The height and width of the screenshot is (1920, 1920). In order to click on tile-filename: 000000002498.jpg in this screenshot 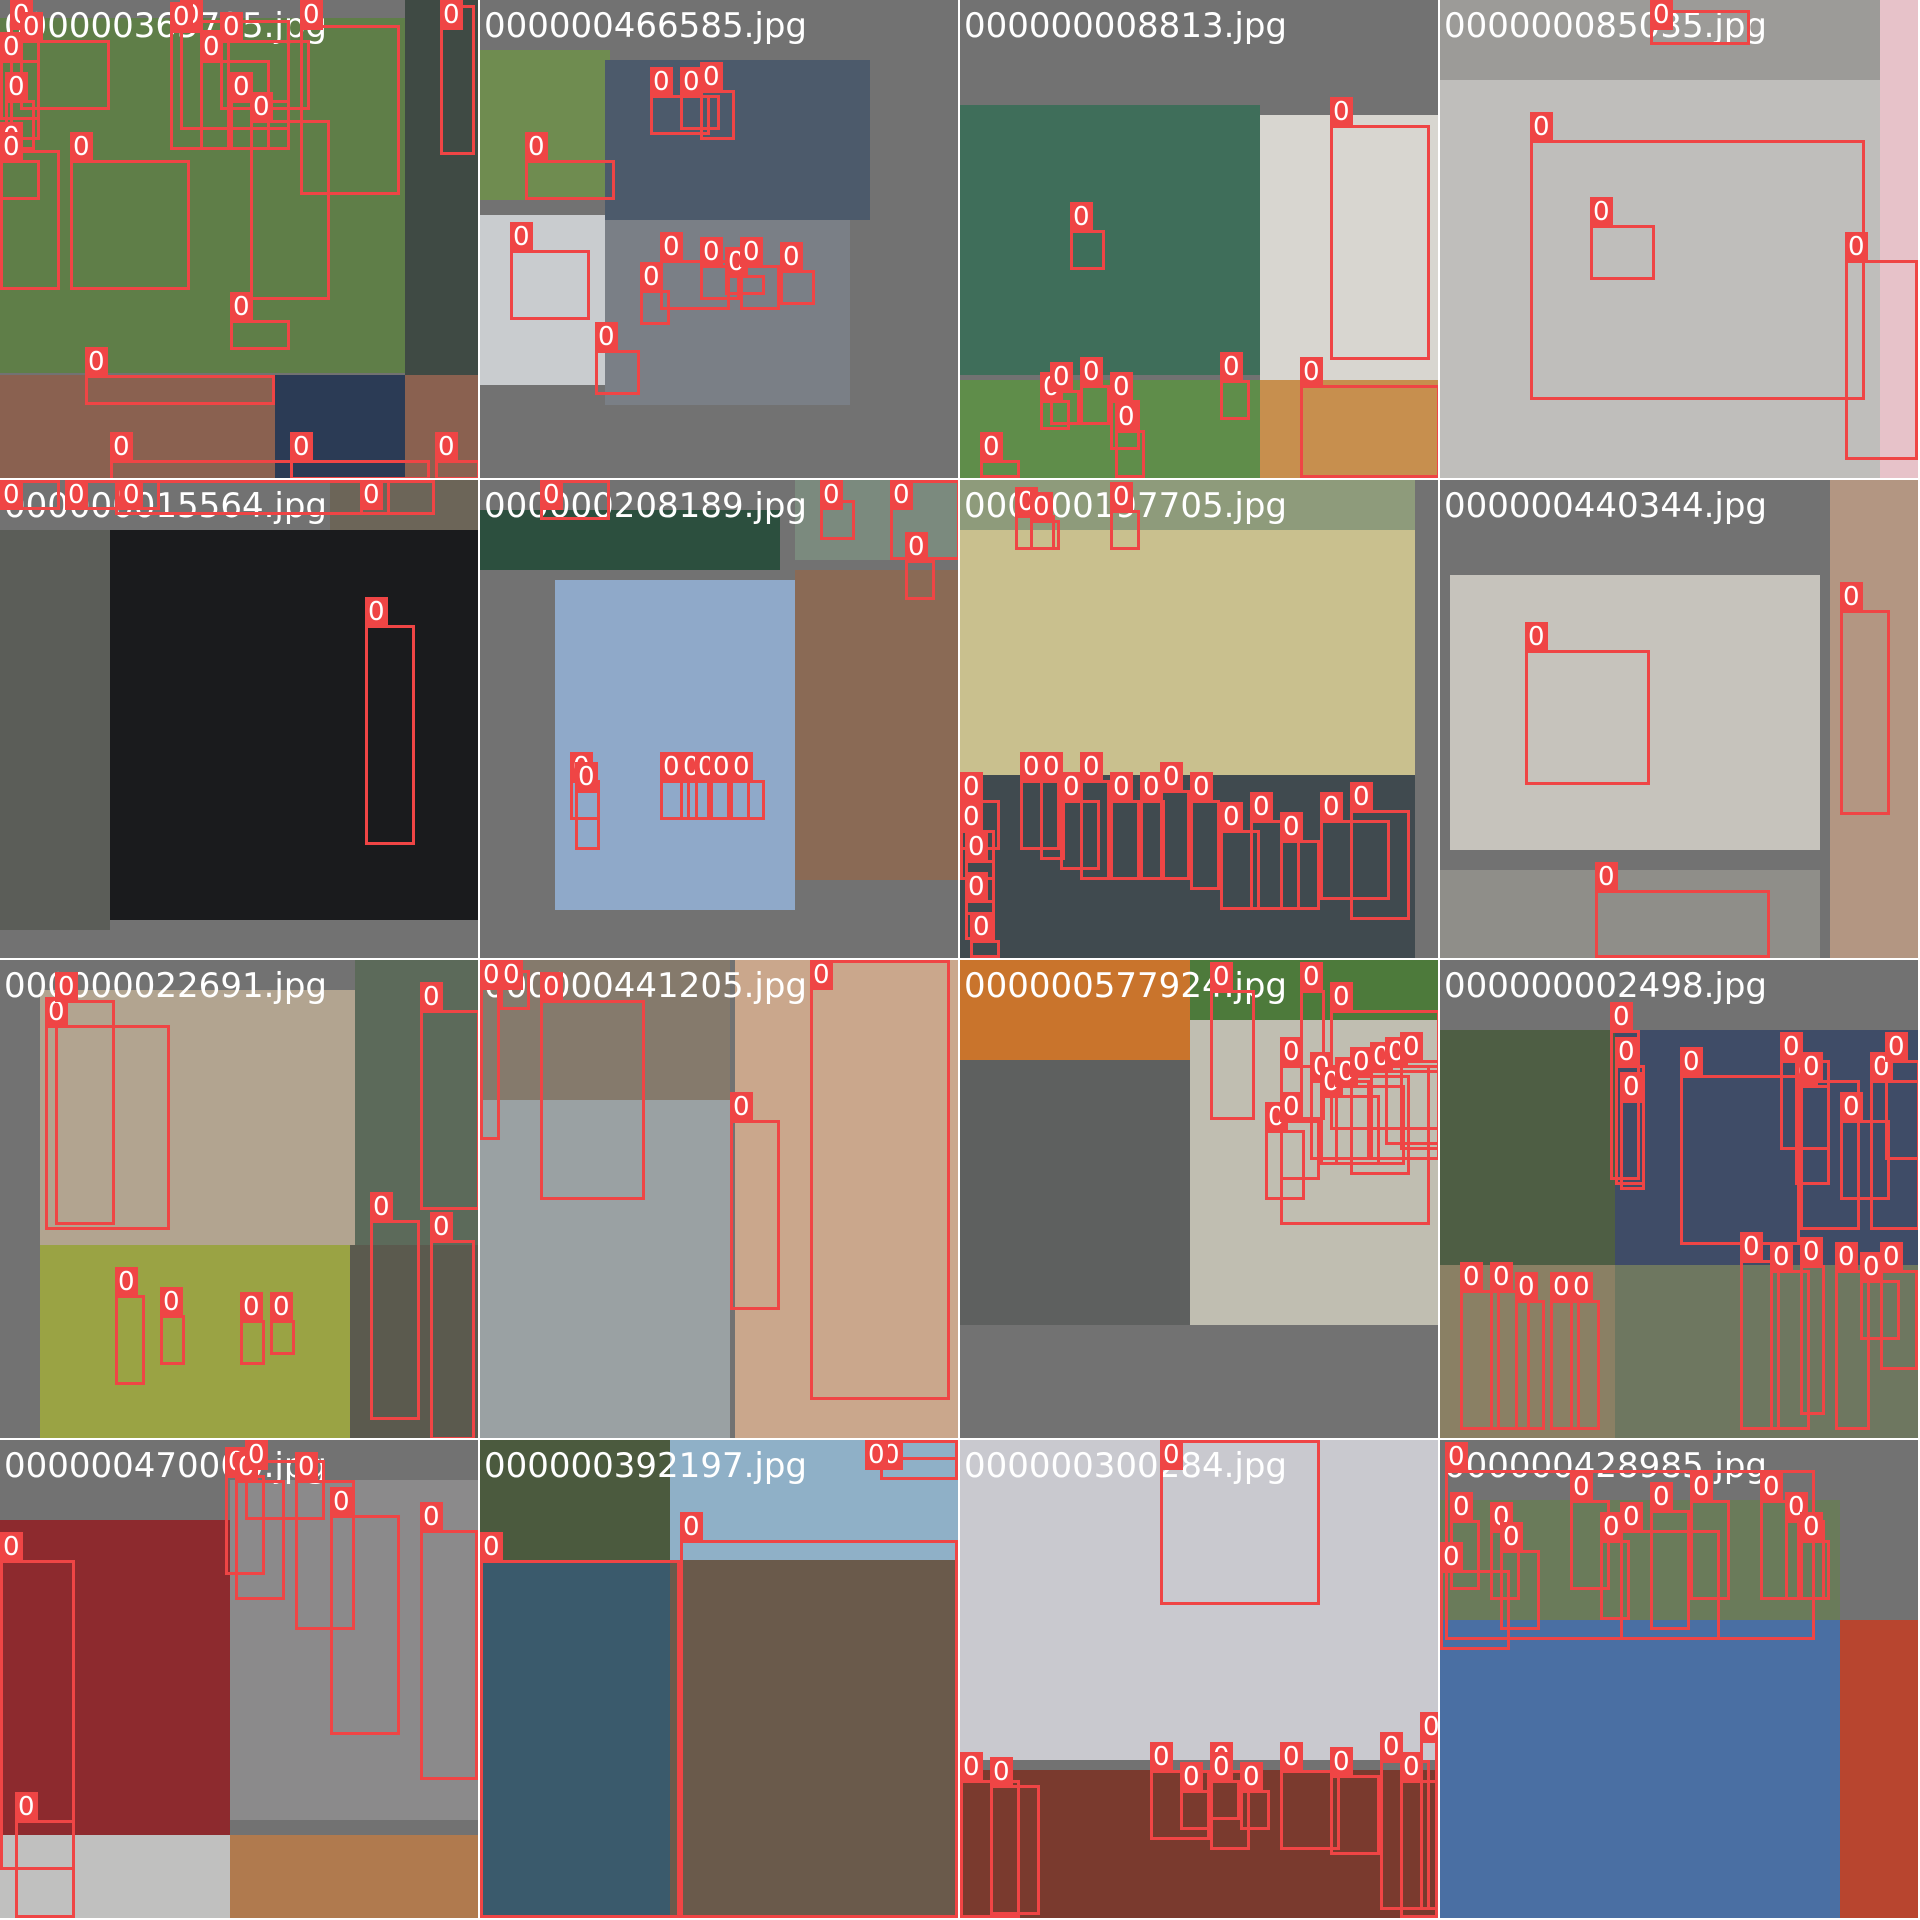, I will do `click(1605, 986)`.